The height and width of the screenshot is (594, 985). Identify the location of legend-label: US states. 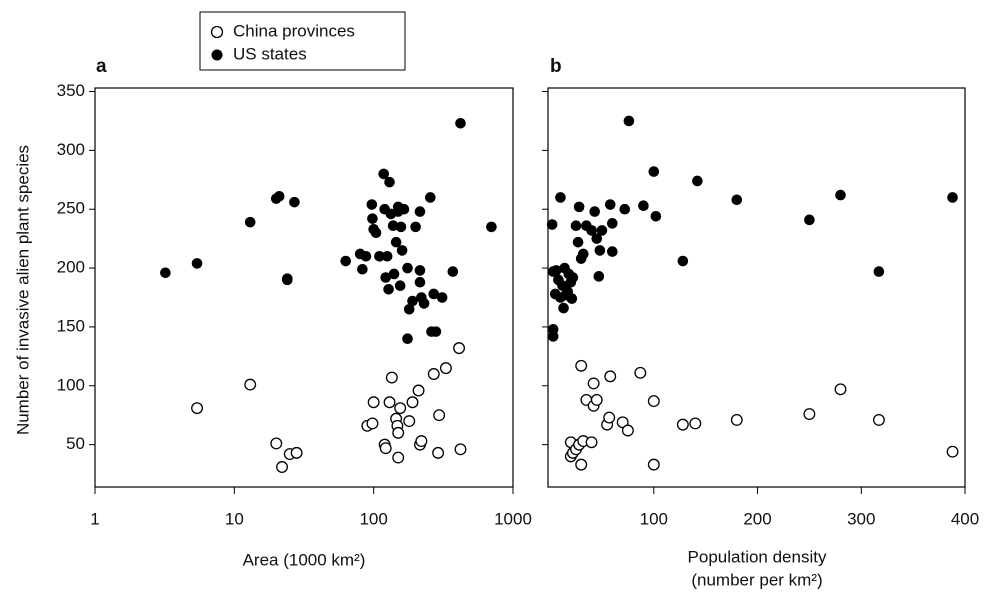
(270, 53).